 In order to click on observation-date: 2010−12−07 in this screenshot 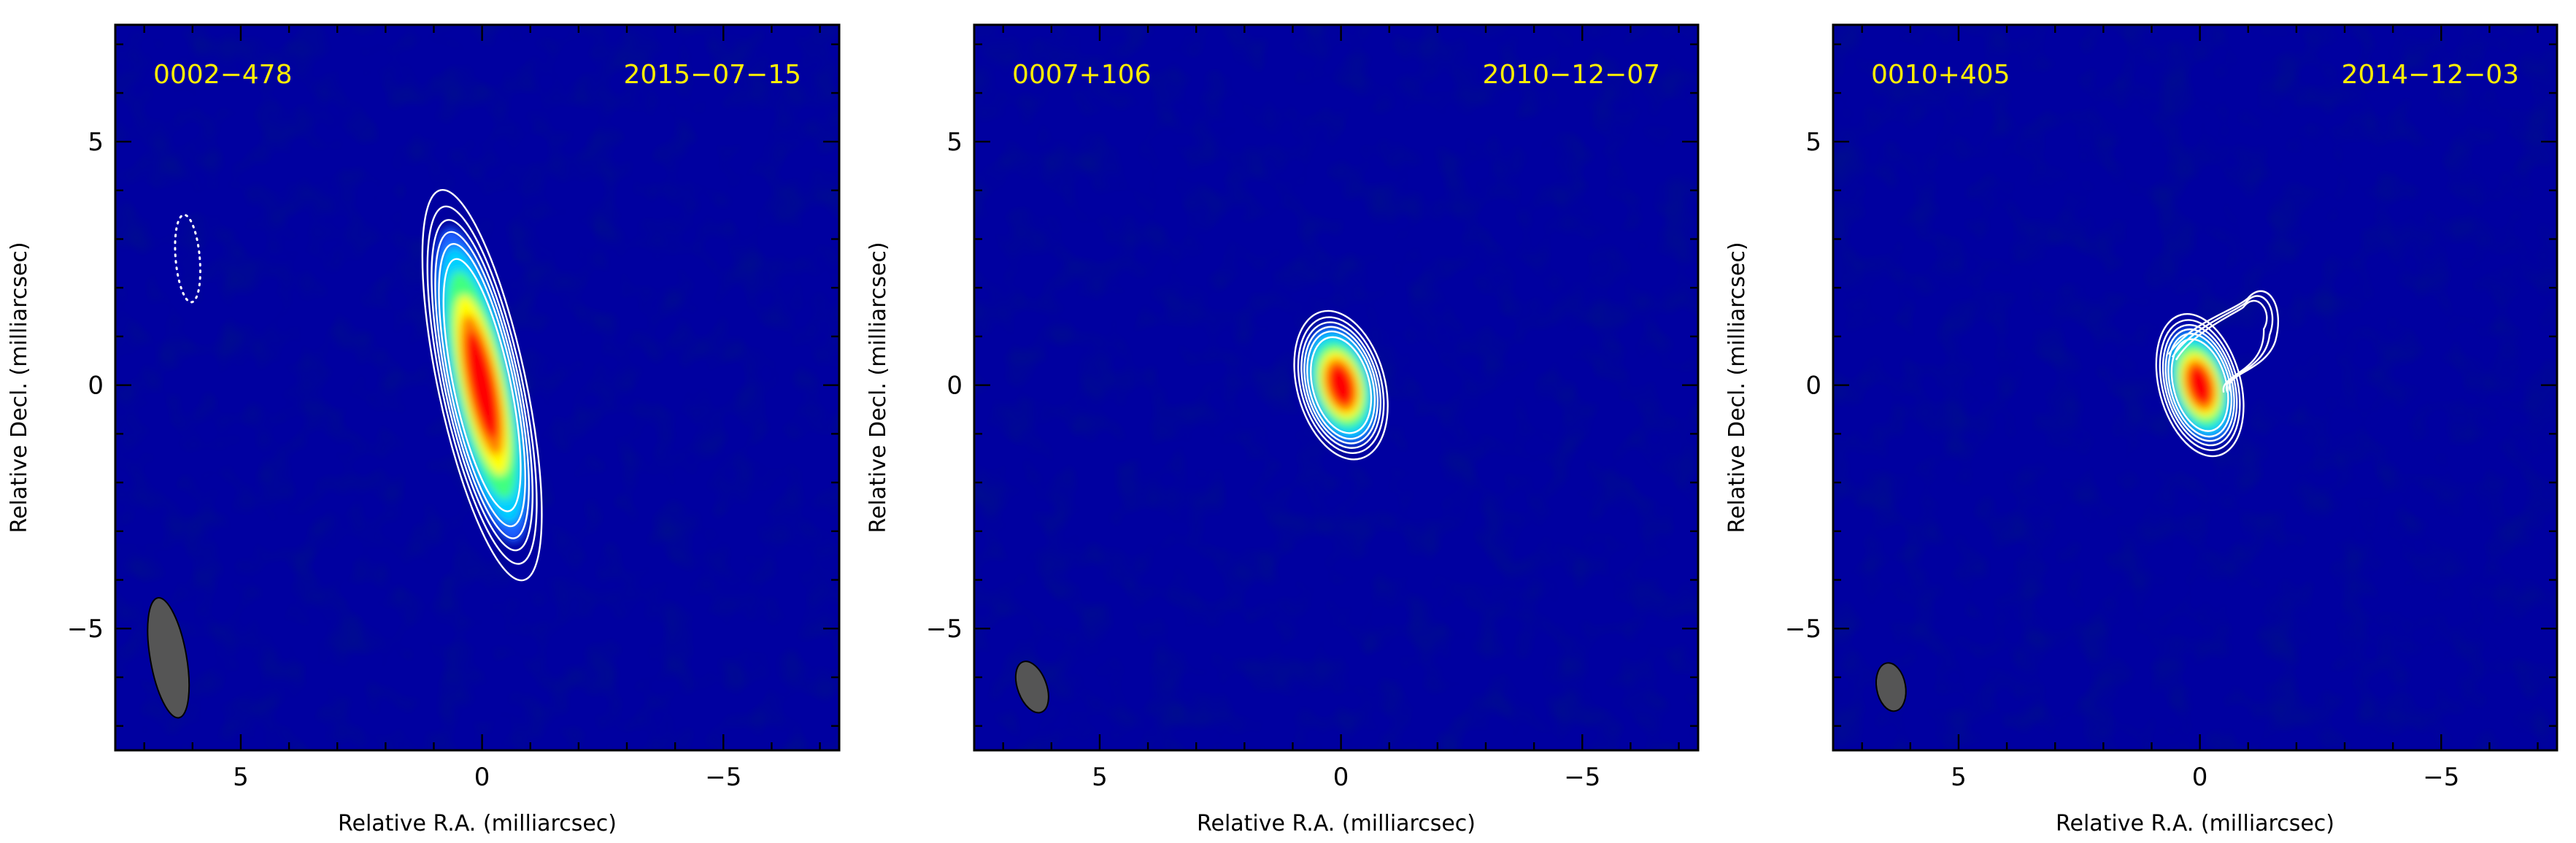, I will do `click(1571, 75)`.